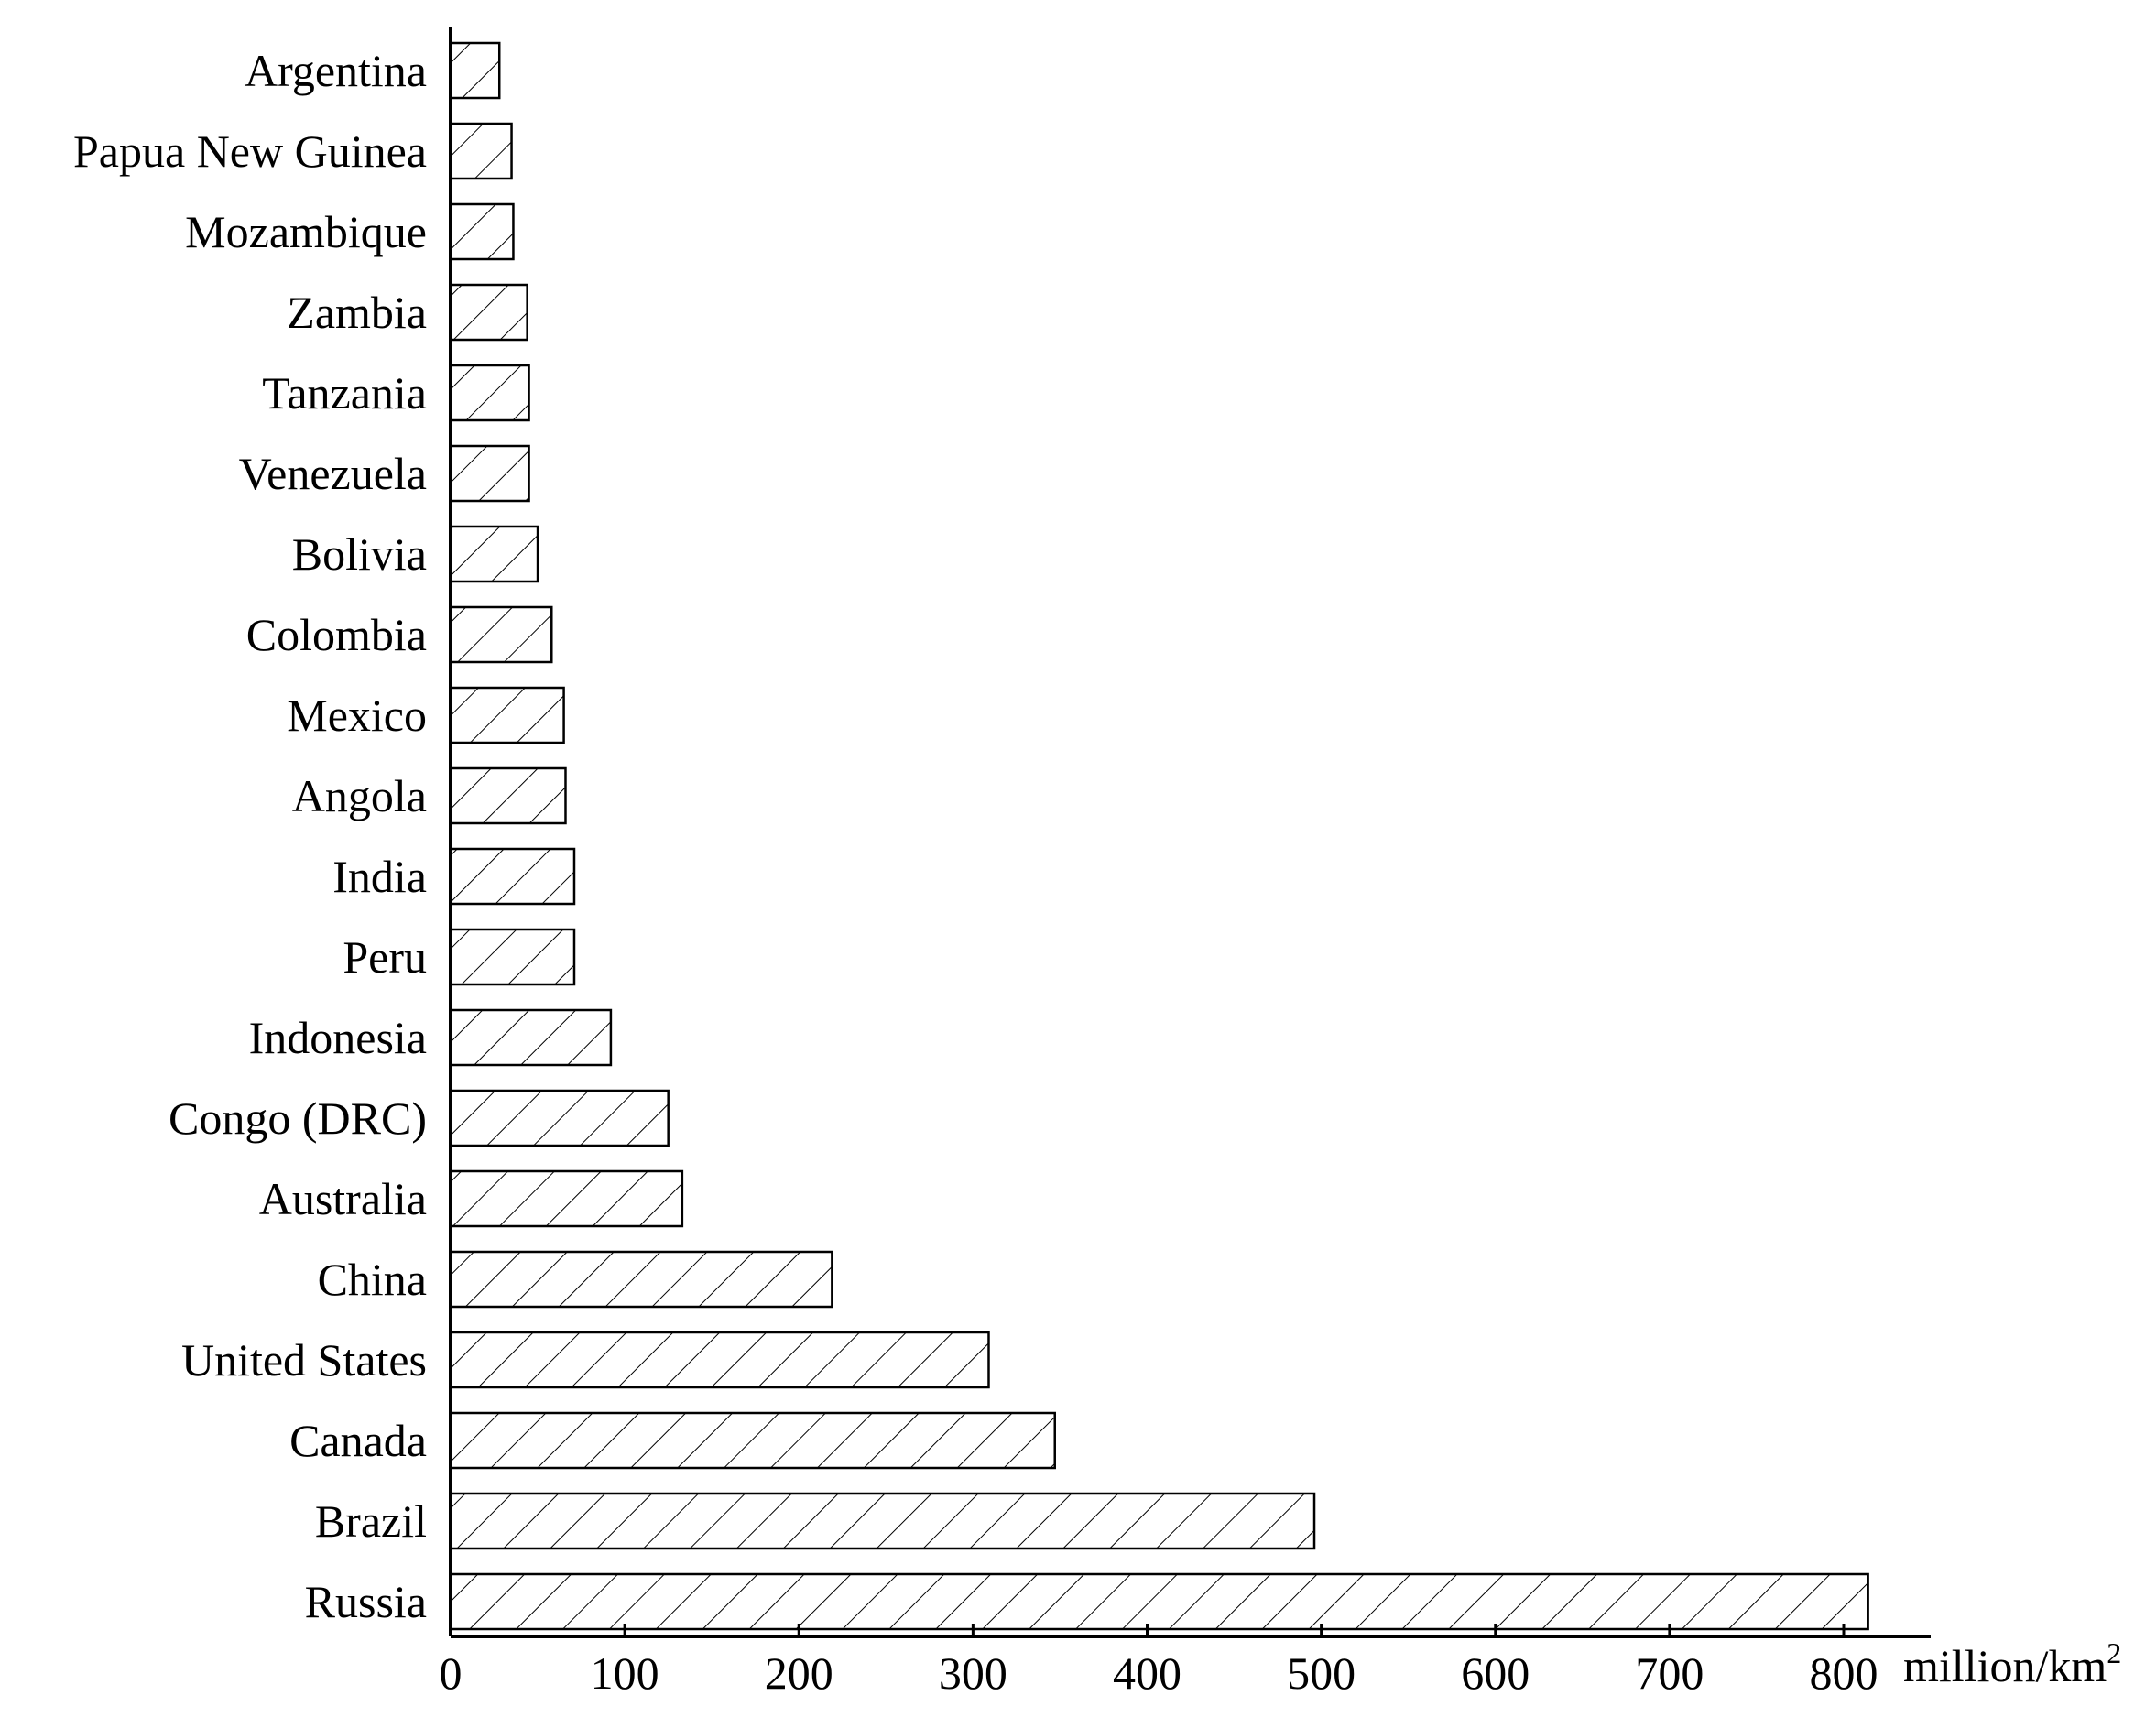  I want to click on bar-brazil, so click(882, 1521).